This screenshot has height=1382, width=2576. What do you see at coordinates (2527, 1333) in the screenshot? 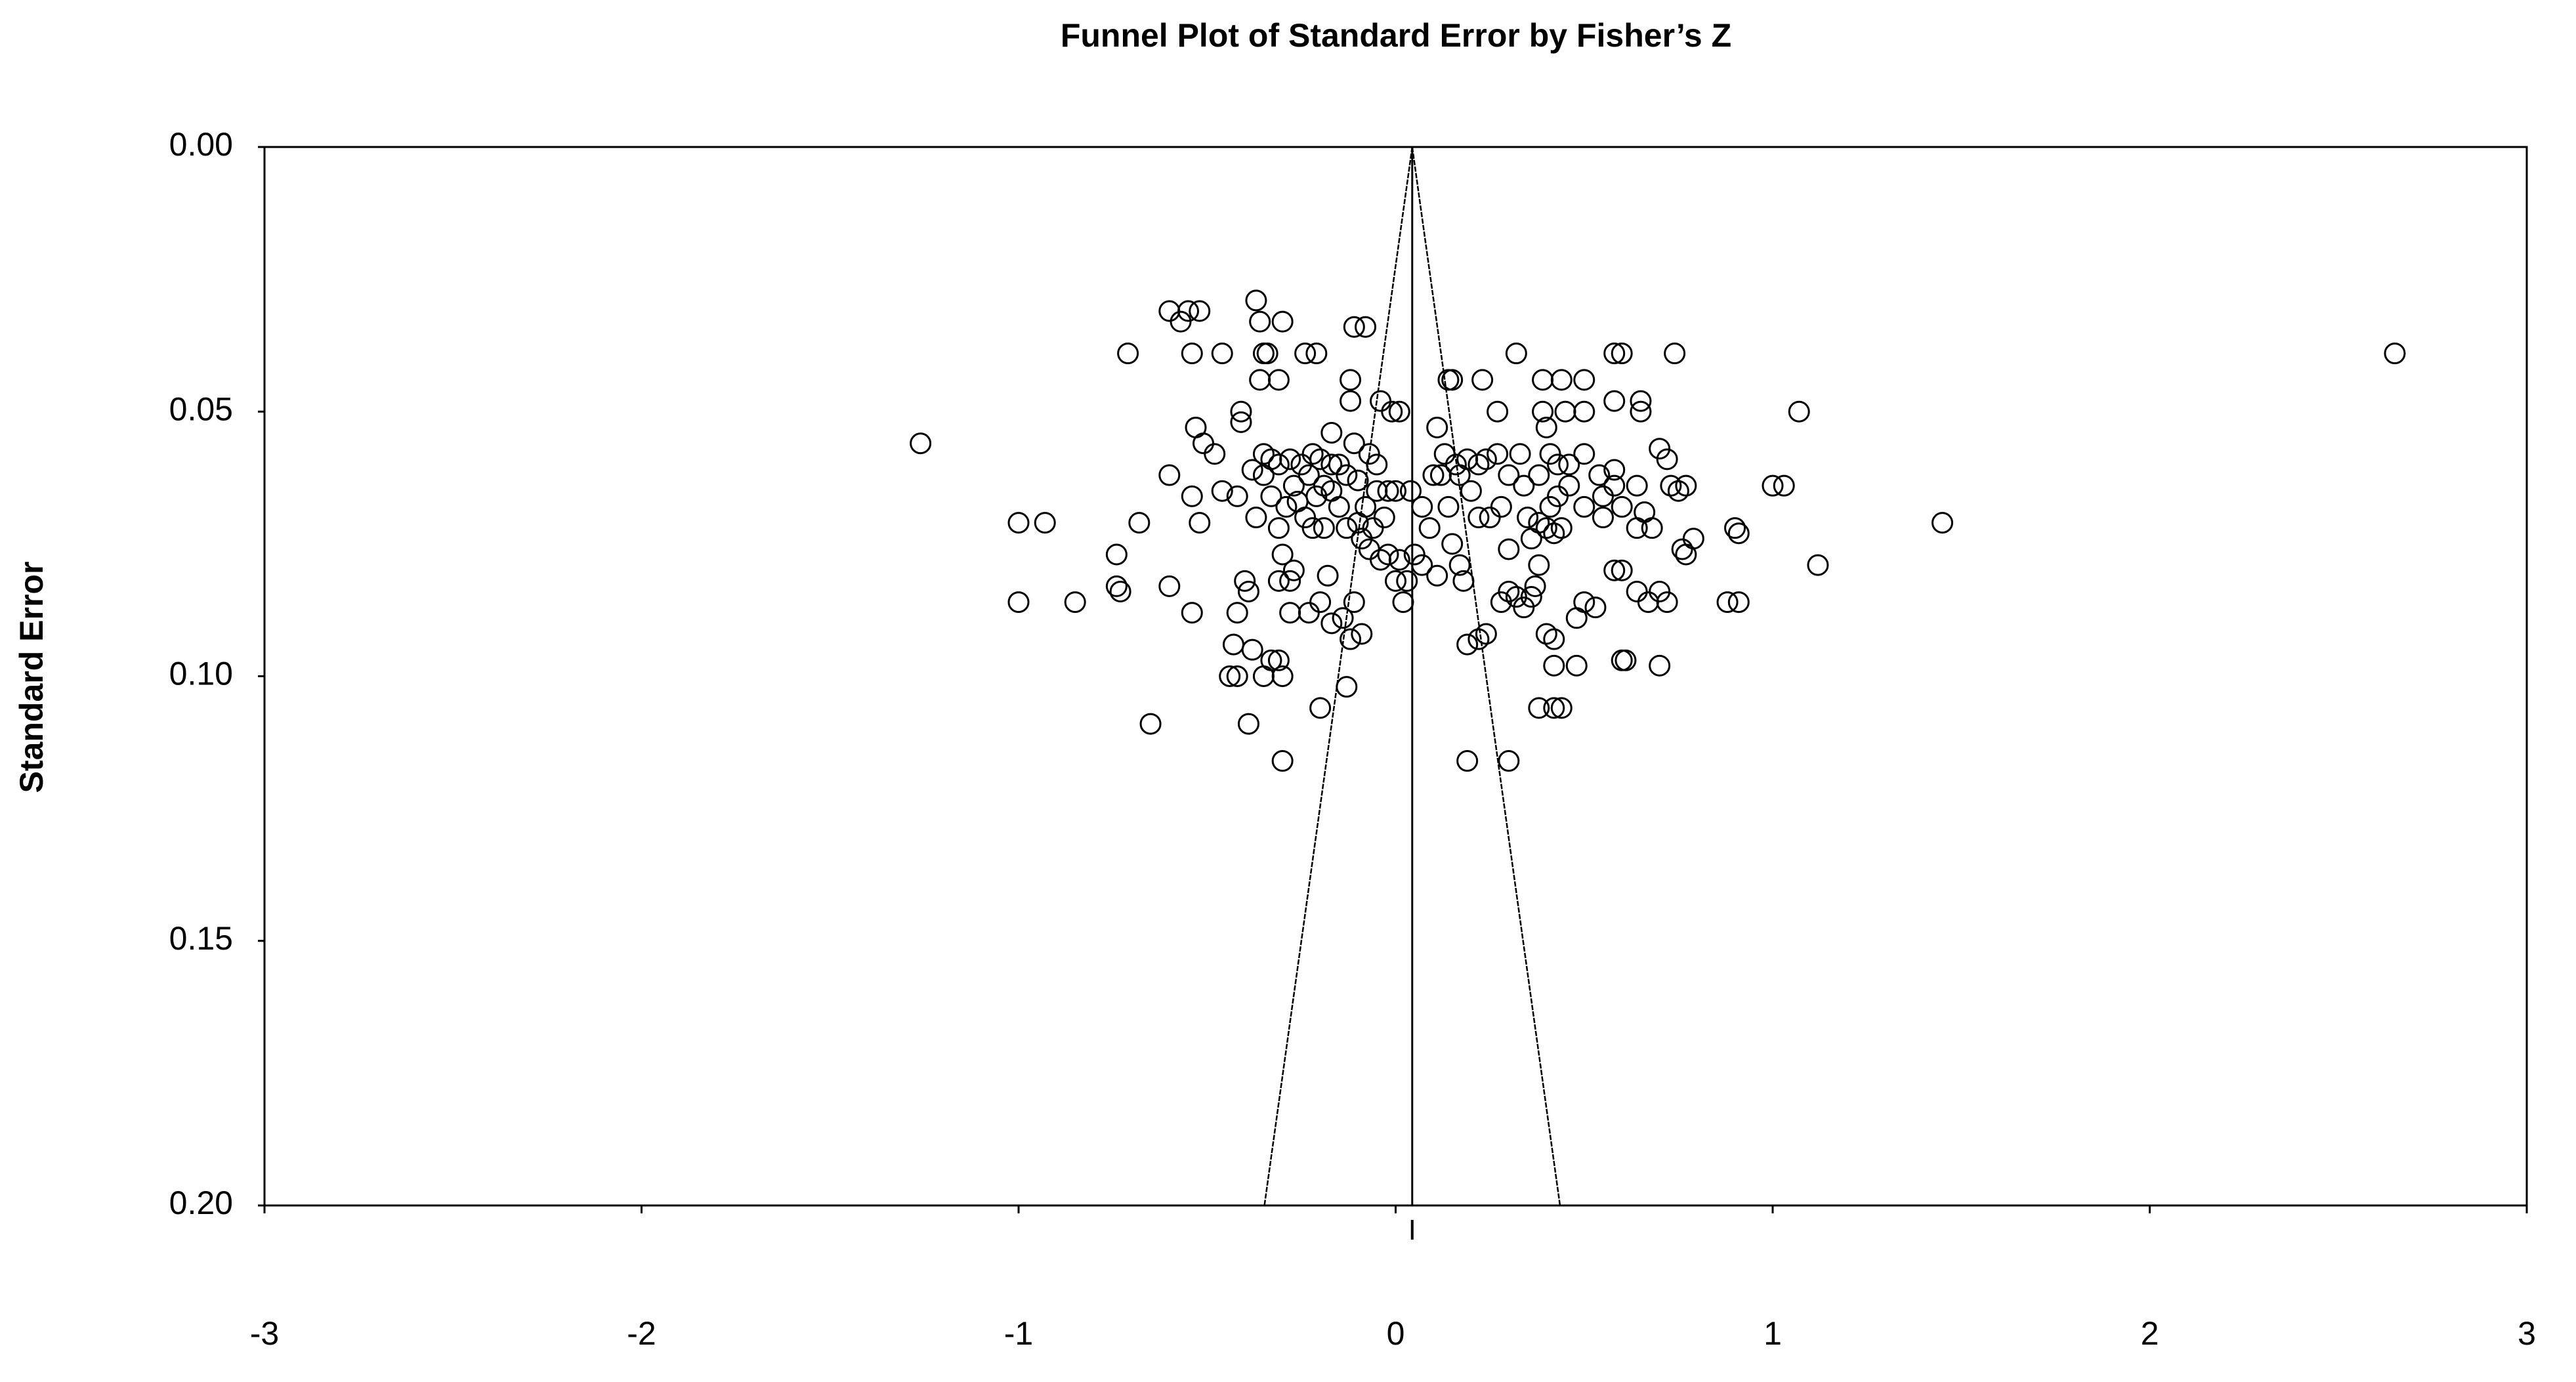
I see `x-tick-label: 3` at bounding box center [2527, 1333].